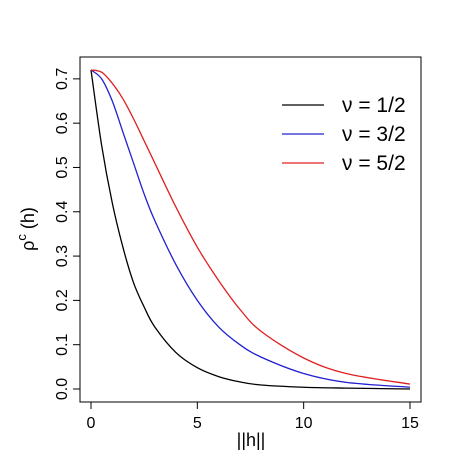 This screenshot has width=474, height=474. What do you see at coordinates (410, 423) in the screenshot?
I see `x-tick-label: 15` at bounding box center [410, 423].